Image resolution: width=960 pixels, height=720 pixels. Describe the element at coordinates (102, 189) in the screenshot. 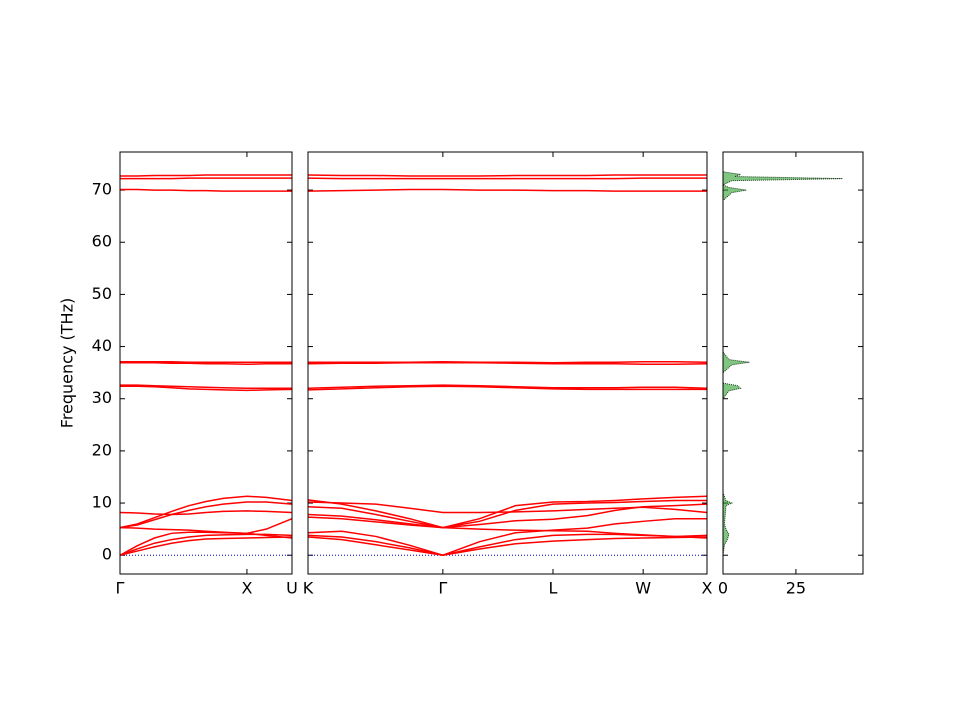

I see `y-tick-label: 70` at that location.